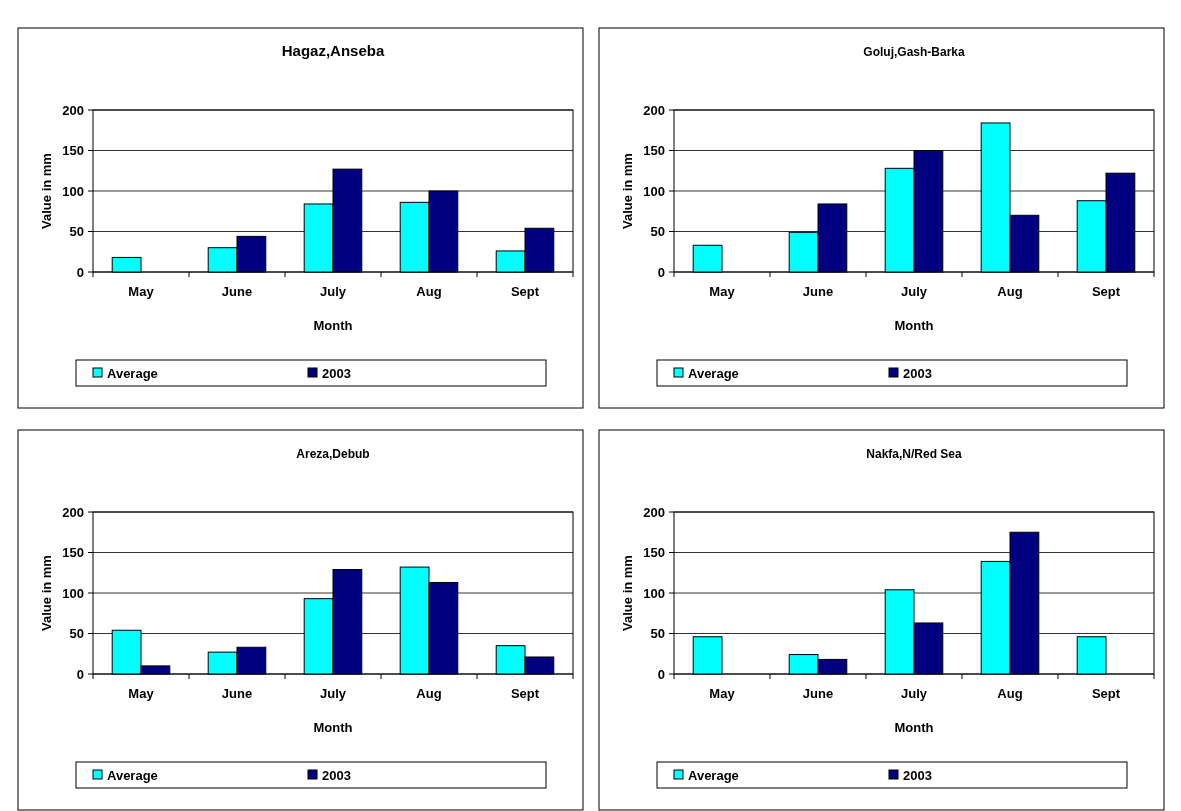  Describe the element at coordinates (333, 454) in the screenshot. I see `chart-title: Areza,Debub` at that location.